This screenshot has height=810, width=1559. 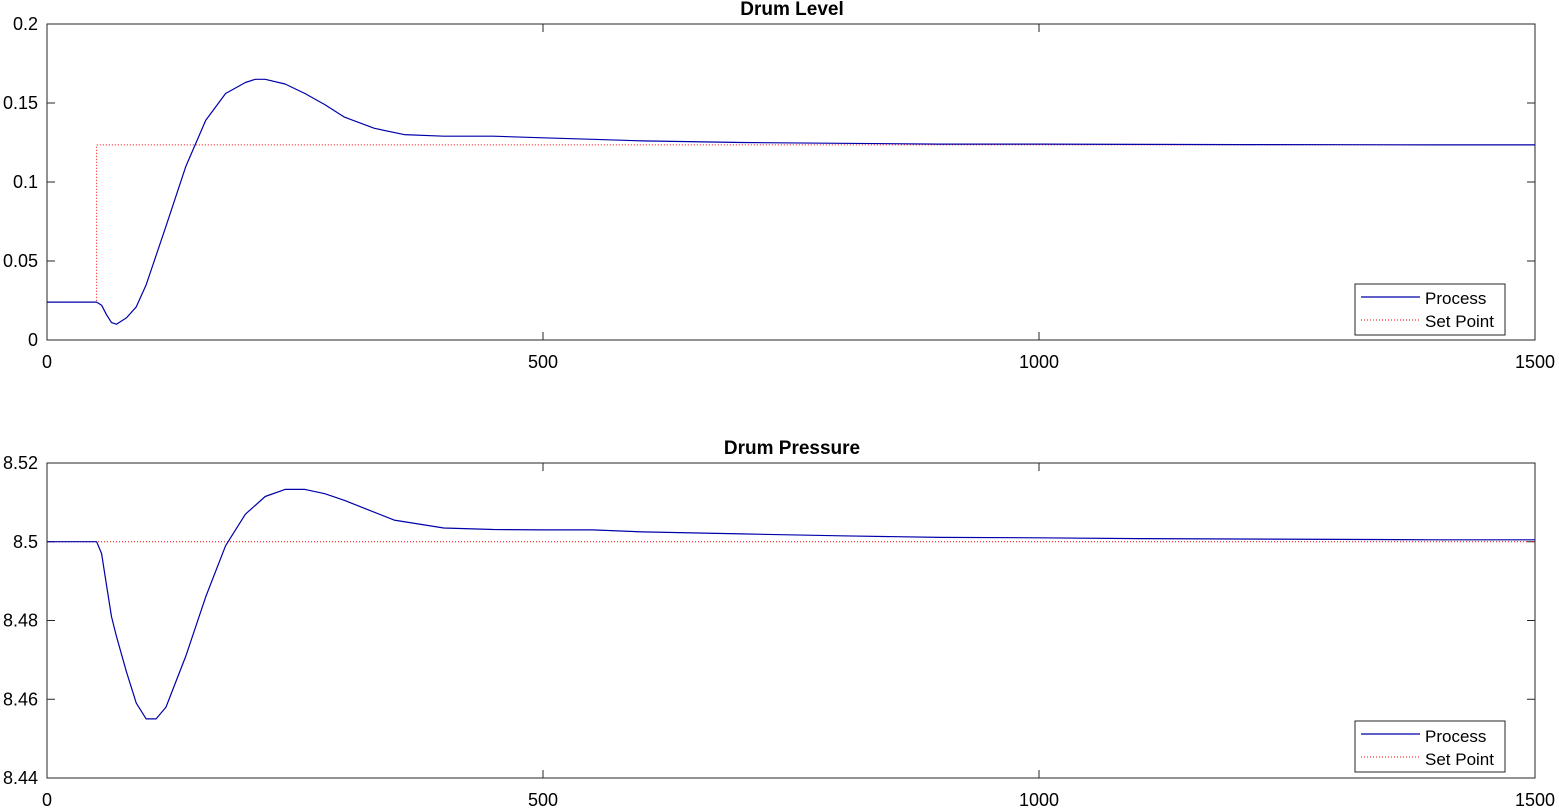 What do you see at coordinates (25, 24) in the screenshot?
I see `y-tick-label: 0.2` at bounding box center [25, 24].